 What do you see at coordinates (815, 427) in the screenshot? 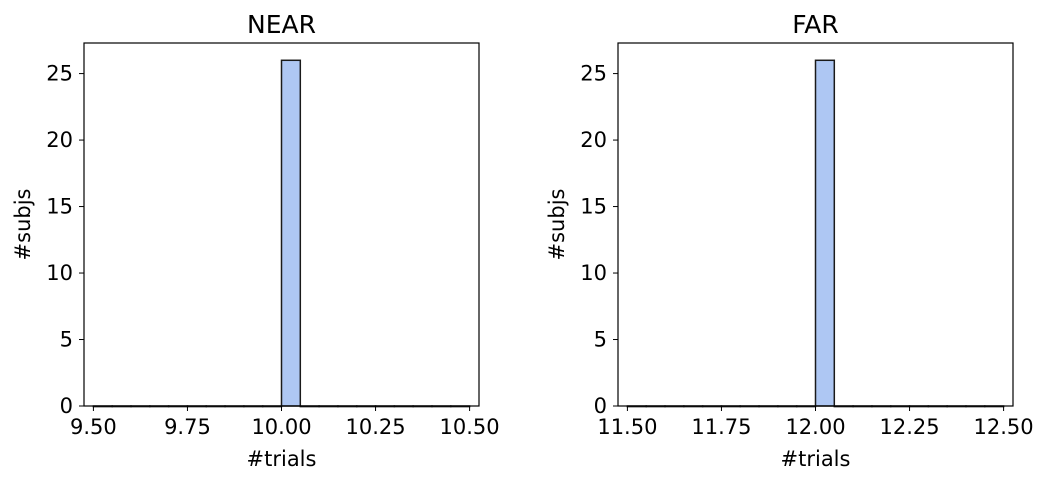
I see `x-tick-label: 12.00` at bounding box center [815, 427].